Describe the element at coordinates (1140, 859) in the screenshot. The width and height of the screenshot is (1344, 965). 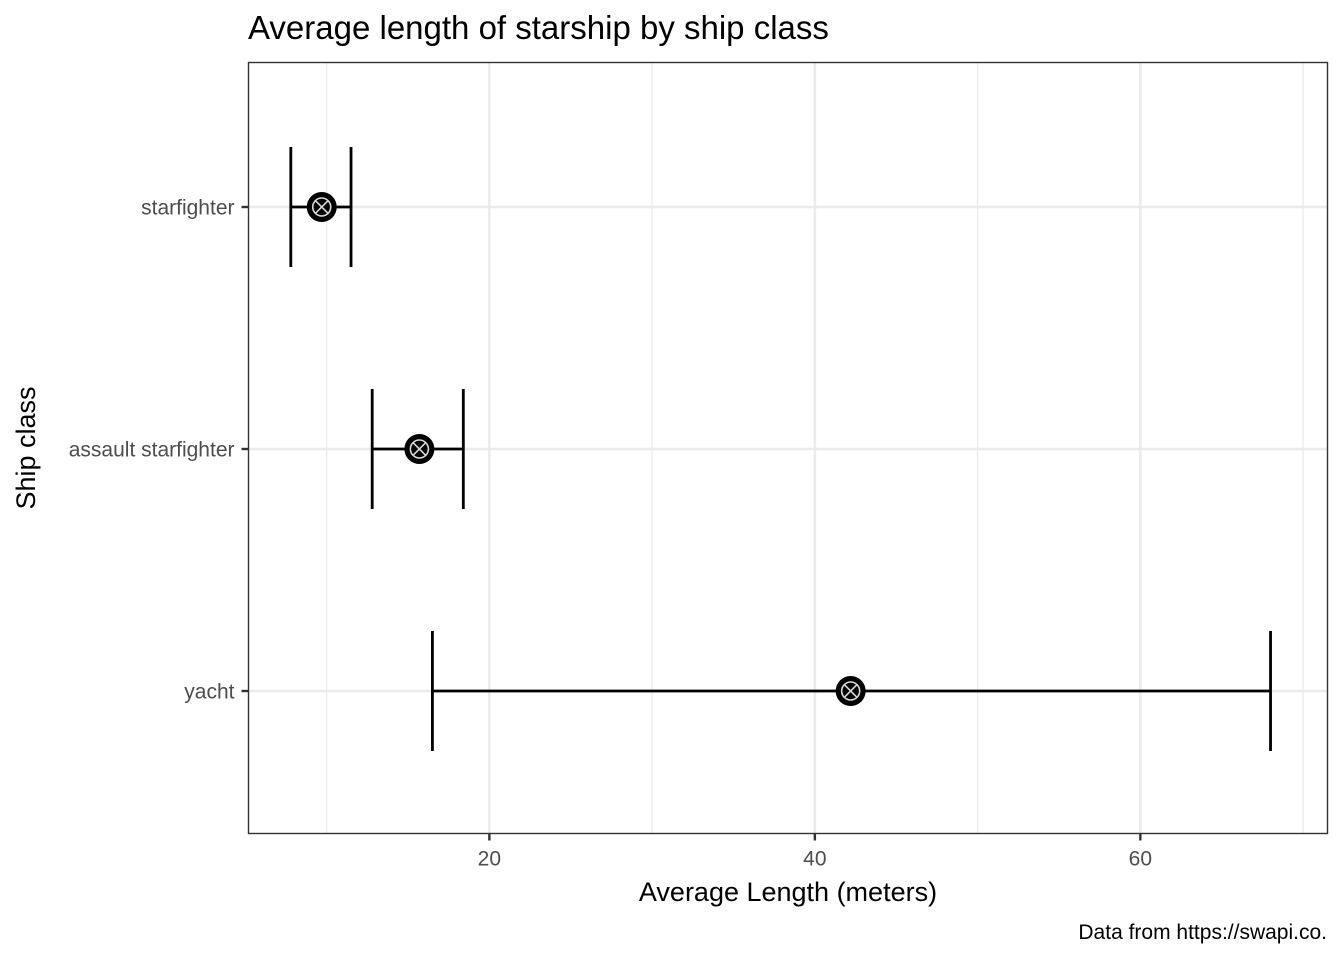
I see `x-tick-label: 60` at that location.